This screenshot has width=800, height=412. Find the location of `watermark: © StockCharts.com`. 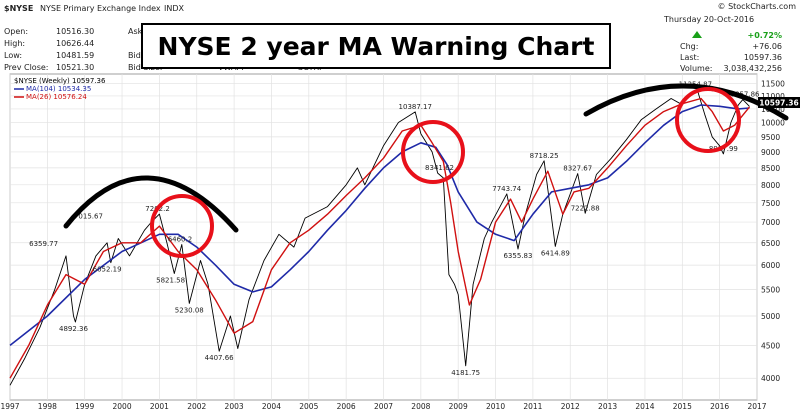

watermark: © StockCharts.com is located at coordinates (757, 6).